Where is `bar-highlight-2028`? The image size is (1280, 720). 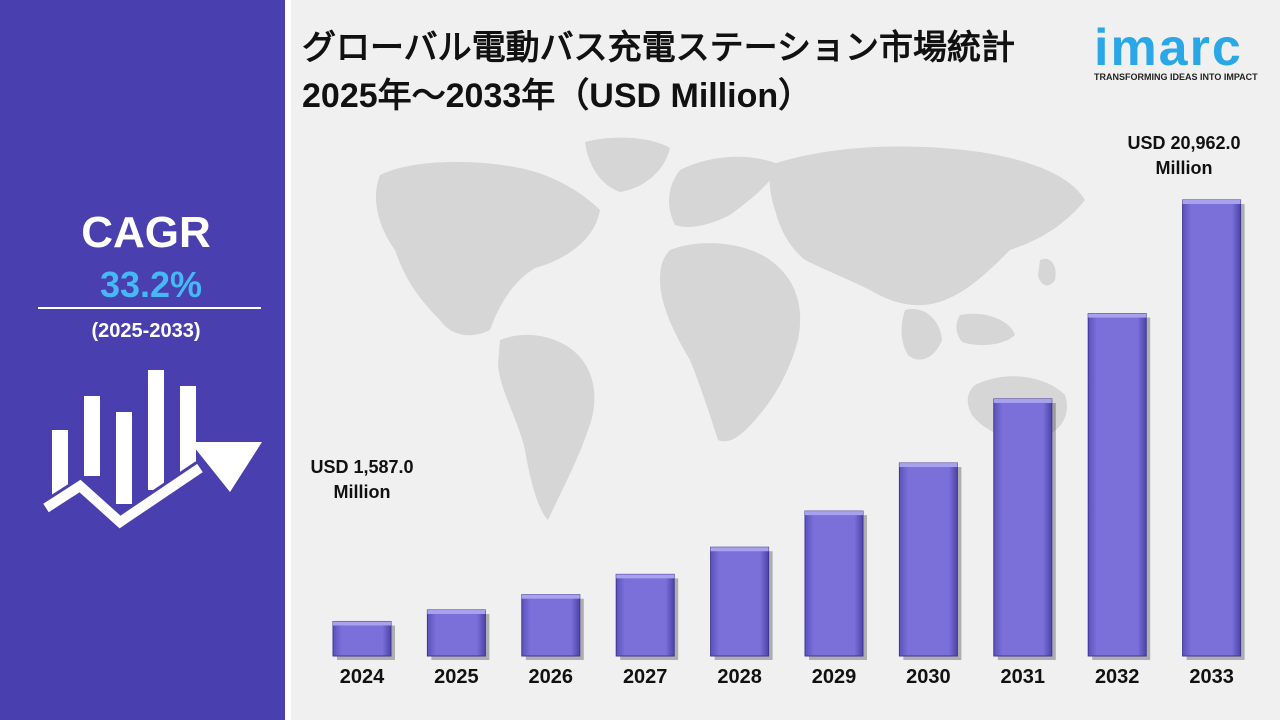 bar-highlight-2028 is located at coordinates (739, 549).